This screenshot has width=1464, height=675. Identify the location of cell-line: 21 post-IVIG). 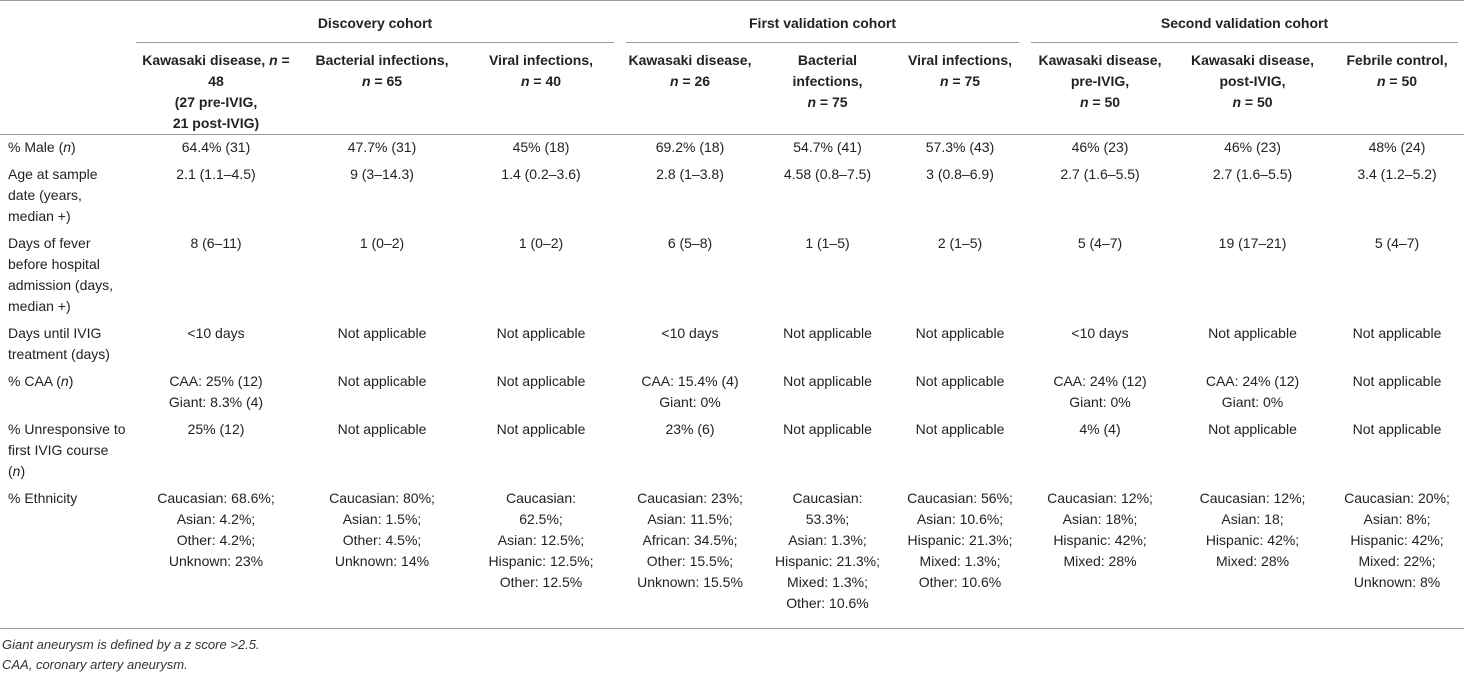
(216, 123).